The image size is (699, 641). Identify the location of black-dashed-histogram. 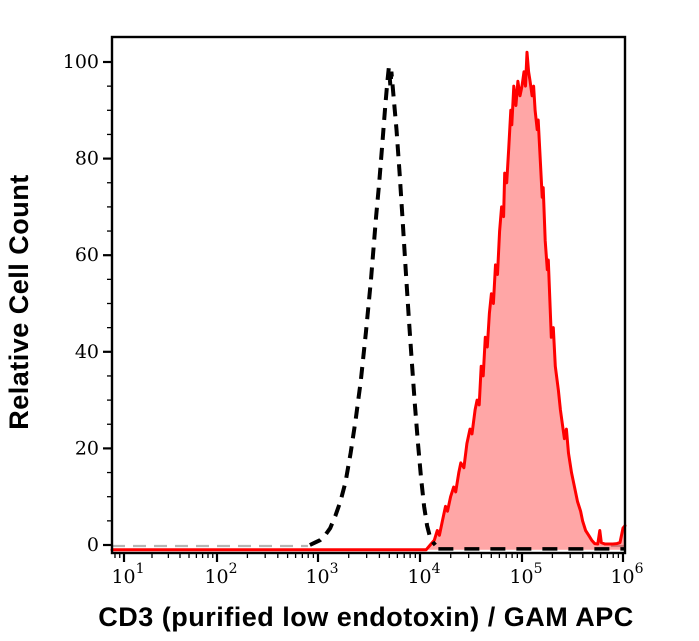
(373, 306).